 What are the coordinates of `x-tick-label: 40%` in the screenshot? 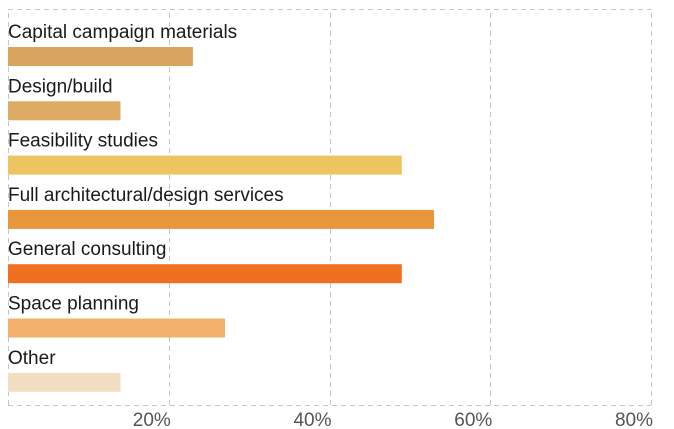 It's located at (312, 419).